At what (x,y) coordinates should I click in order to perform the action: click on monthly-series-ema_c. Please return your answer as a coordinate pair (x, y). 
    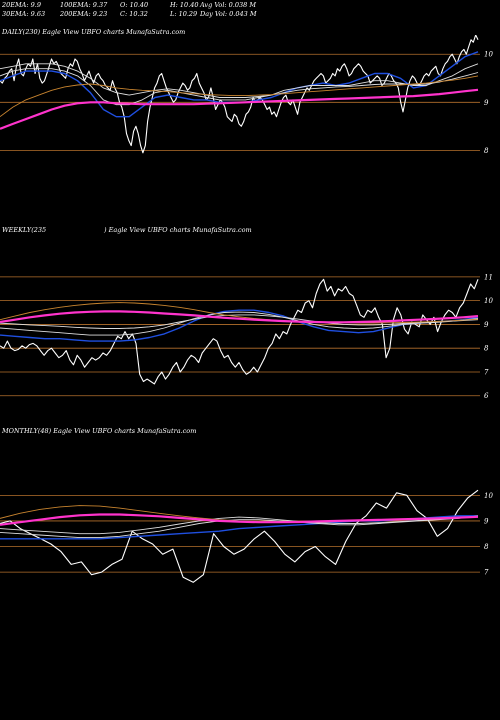
    Looking at the image, I should click on (239, 525).